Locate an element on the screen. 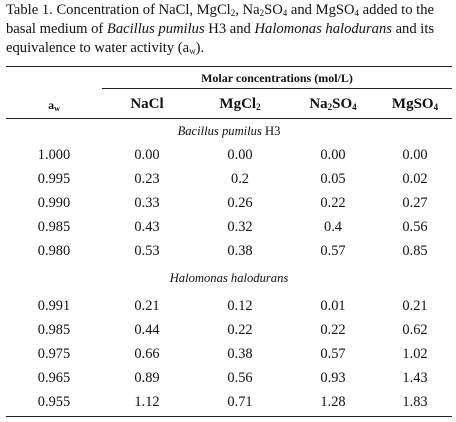  caption-text: ). is located at coordinates (200, 48).